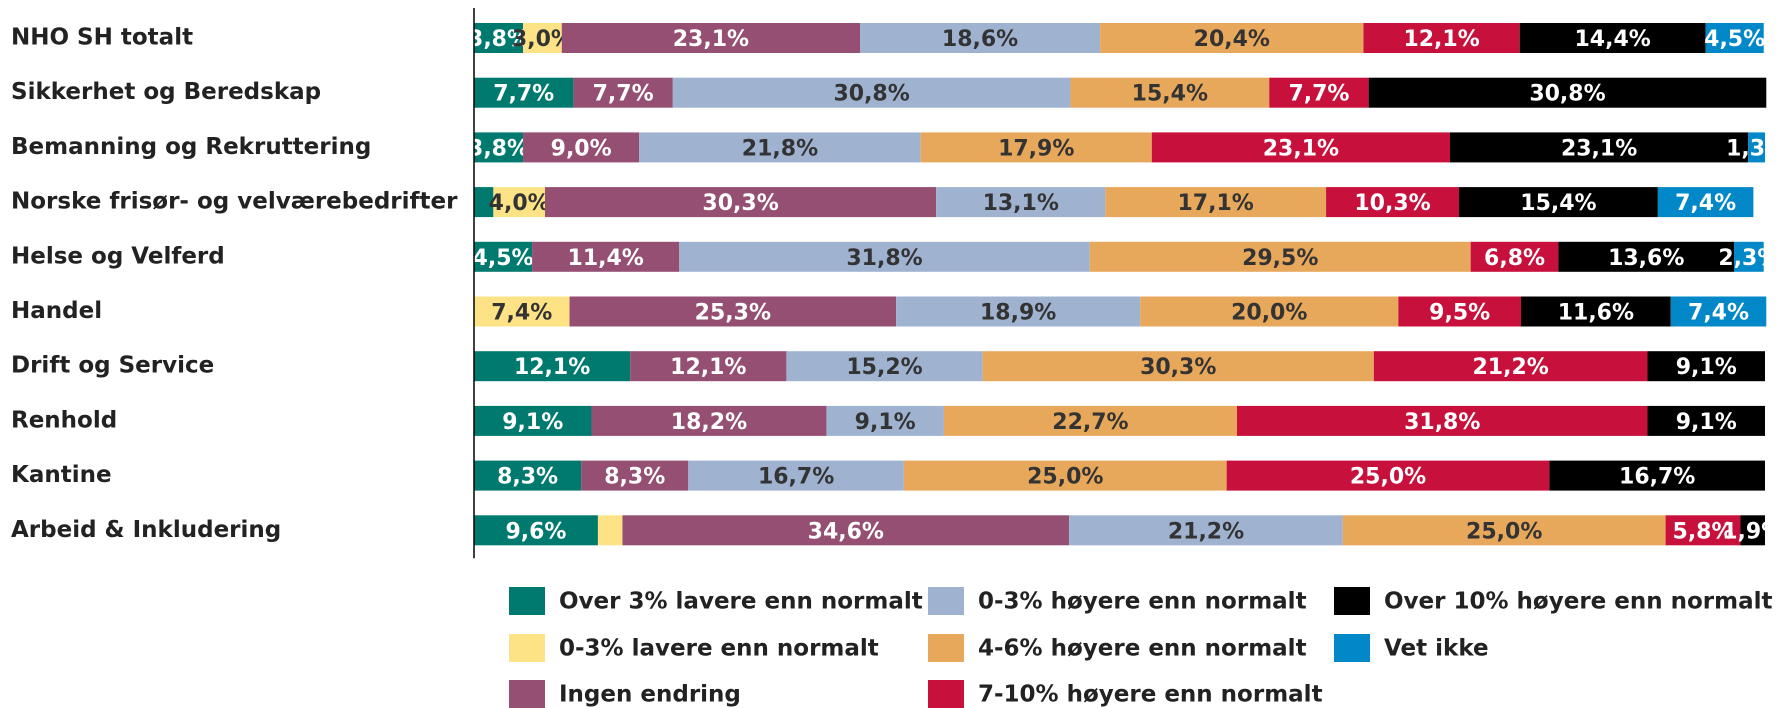 The image size is (1791, 708). I want to click on data-label: 8,3%, so click(634, 477).